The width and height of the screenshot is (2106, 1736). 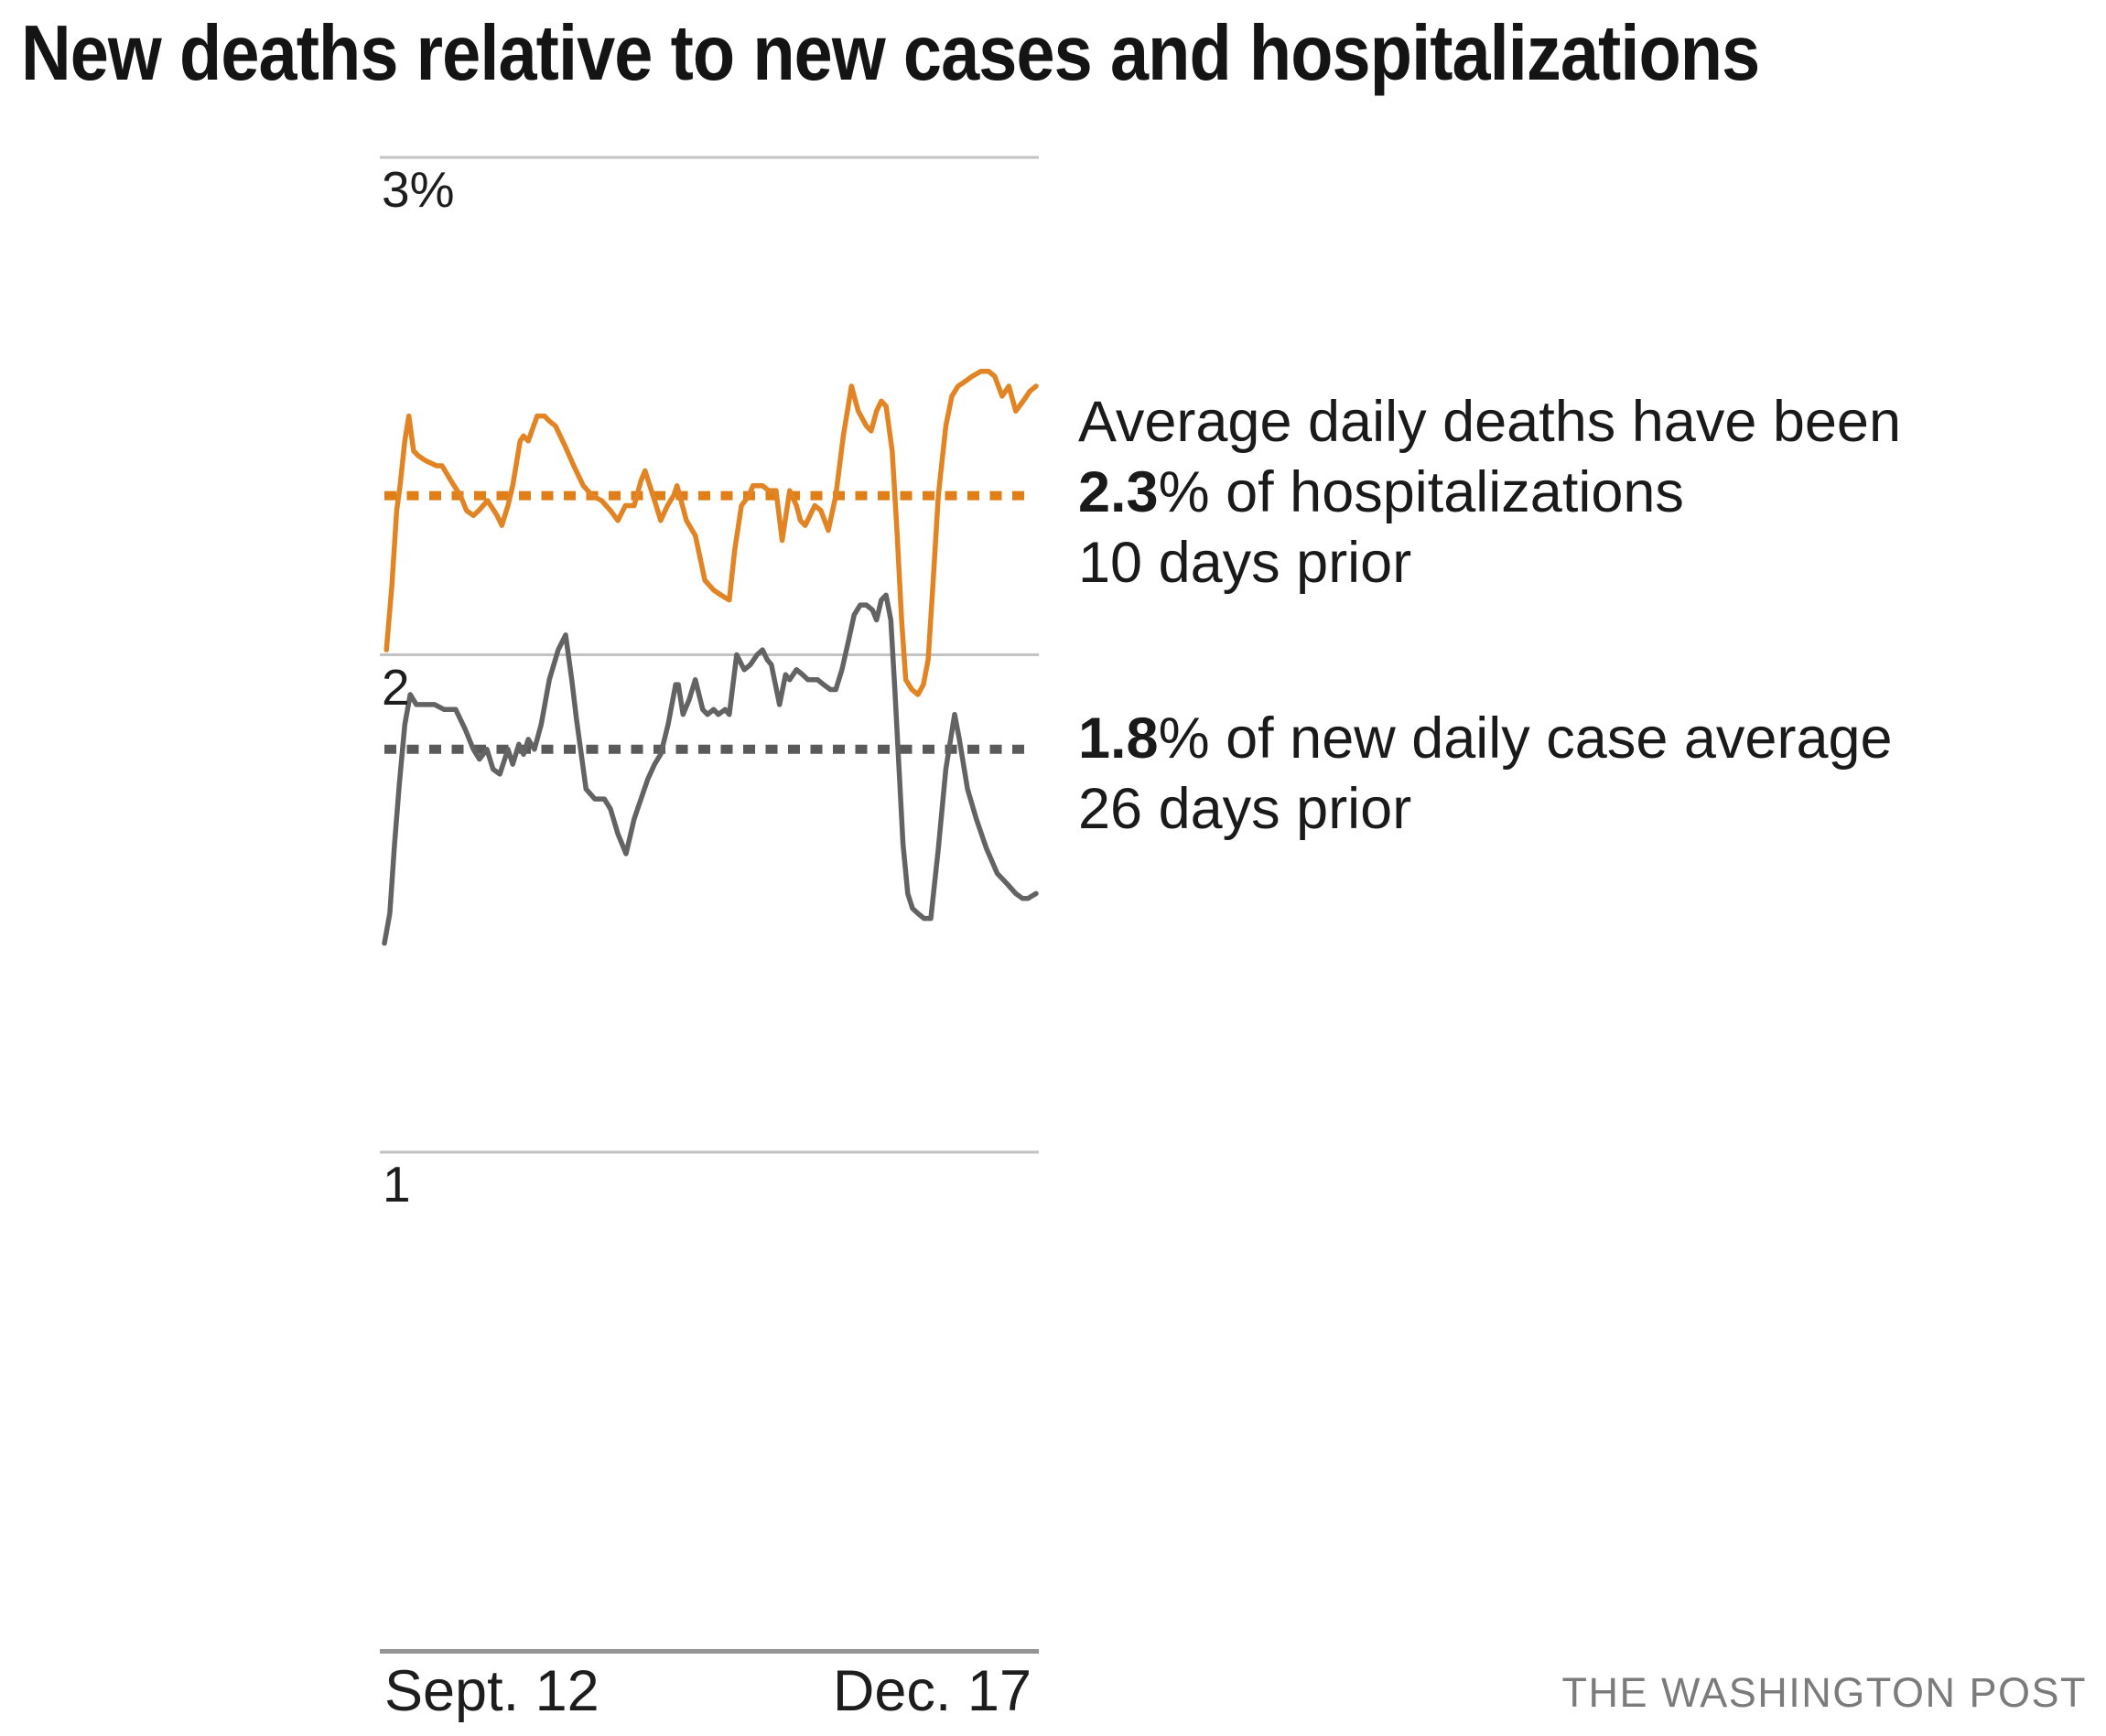 I want to click on x-axis-label-end: Dec. 17, so click(x=931, y=1691).